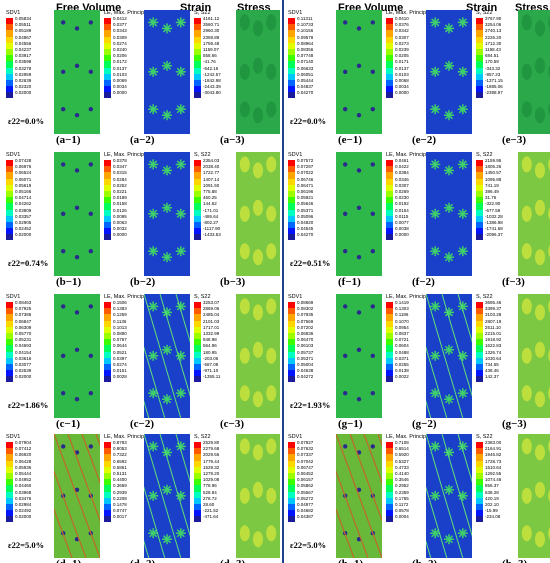  What do you see at coordinates (493, 18) in the screenshot?
I see `legend-value: 3767.90` at bounding box center [493, 18].